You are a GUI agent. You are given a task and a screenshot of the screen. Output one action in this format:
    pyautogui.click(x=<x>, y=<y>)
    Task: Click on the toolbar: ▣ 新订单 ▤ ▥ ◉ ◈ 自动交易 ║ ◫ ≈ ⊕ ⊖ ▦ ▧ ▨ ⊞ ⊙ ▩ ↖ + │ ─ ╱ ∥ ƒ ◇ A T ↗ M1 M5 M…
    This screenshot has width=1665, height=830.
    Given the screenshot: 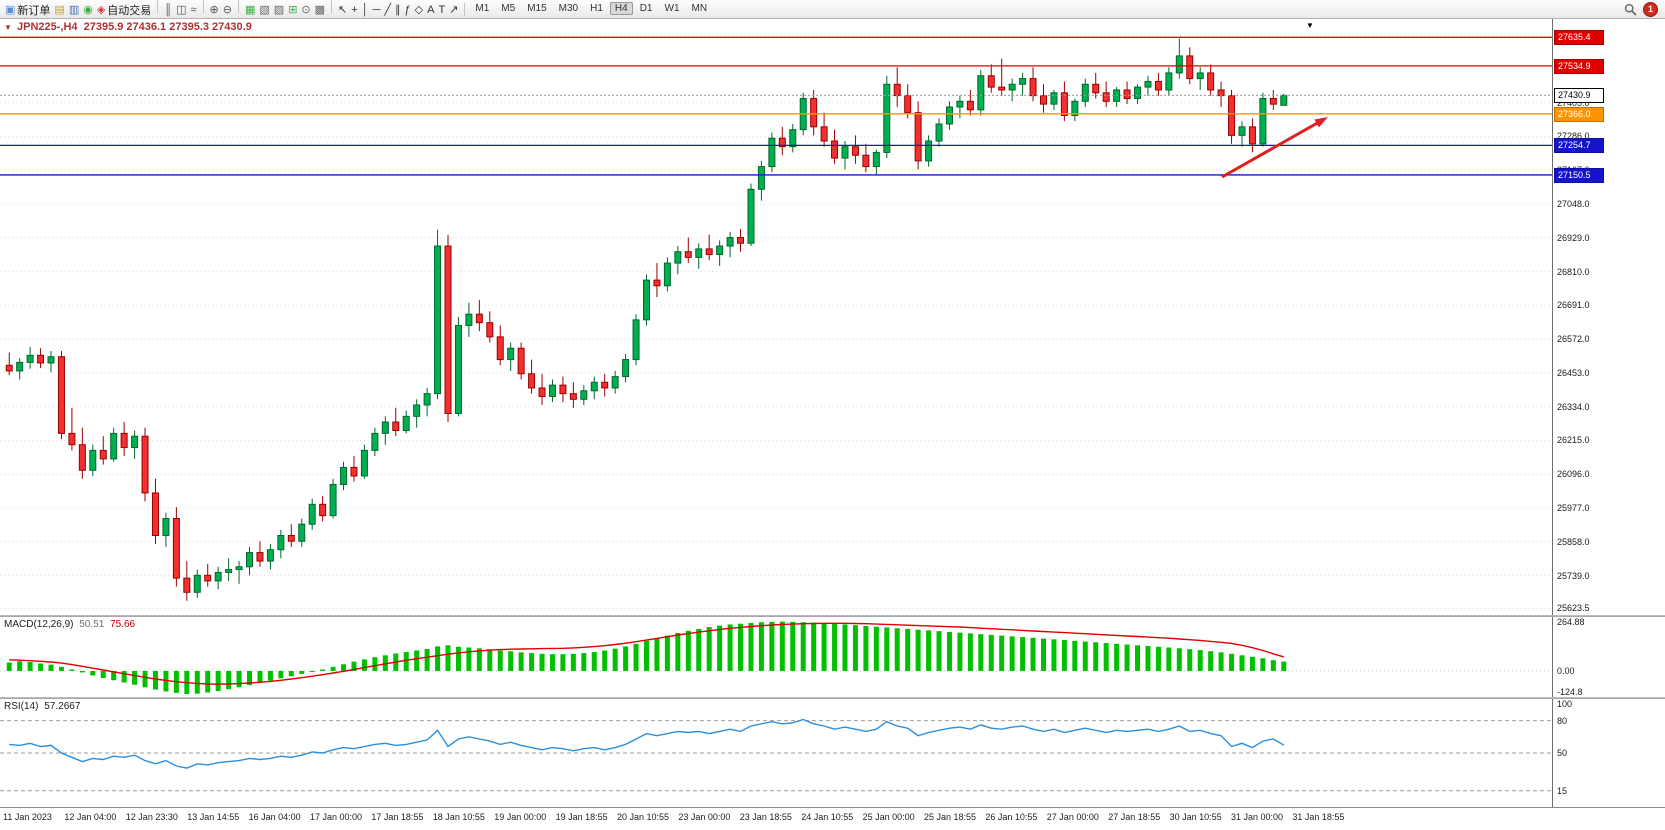 What is the action you would take?
    pyautogui.click(x=832, y=9)
    